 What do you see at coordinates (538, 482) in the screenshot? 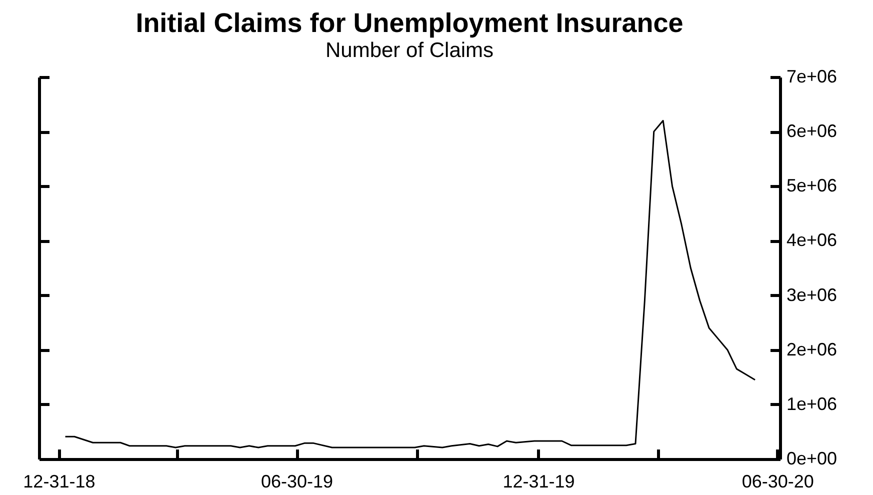
I see `x-tick-label: 12-31-19` at bounding box center [538, 482].